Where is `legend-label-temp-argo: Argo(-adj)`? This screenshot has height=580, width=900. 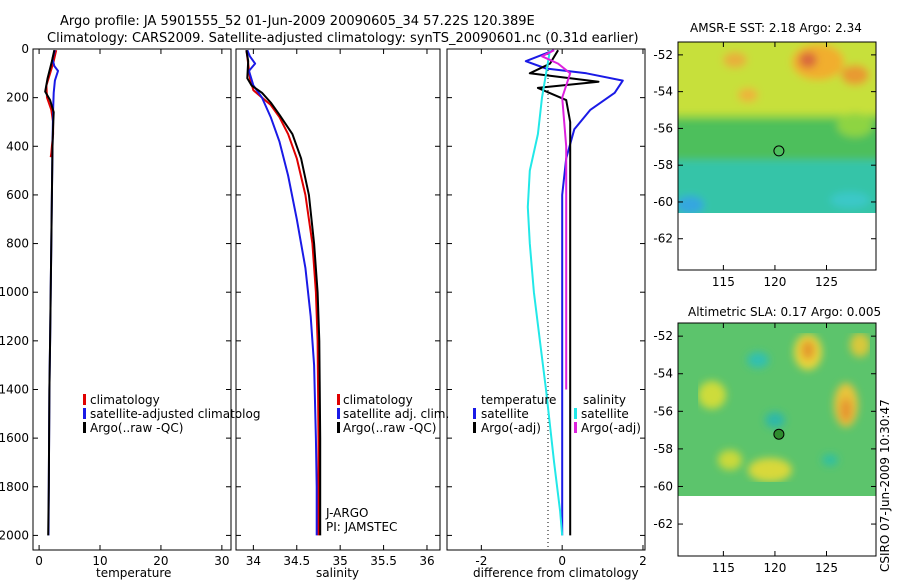
legend-label-temp-argo: Argo(-adj) is located at coordinates (511, 428).